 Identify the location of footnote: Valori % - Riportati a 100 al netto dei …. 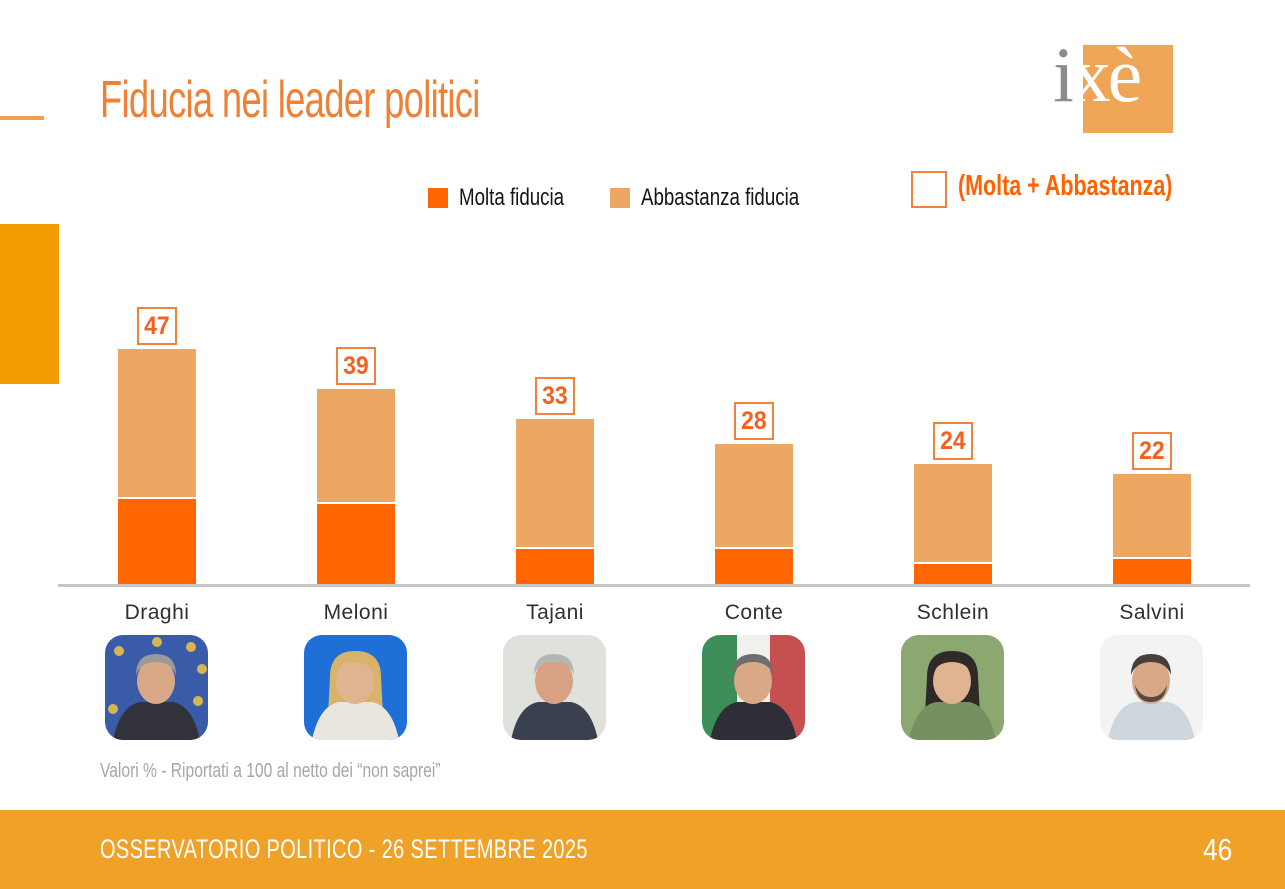
(270, 771).